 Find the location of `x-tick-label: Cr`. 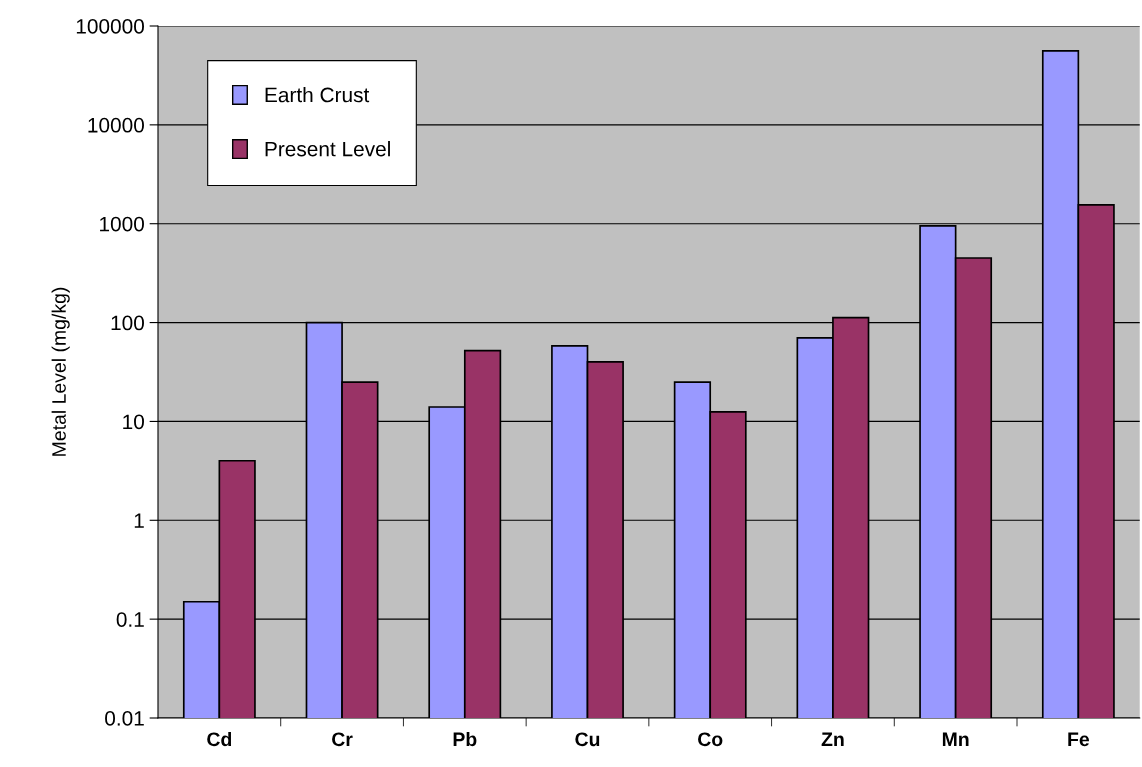

x-tick-label: Cr is located at coordinates (342, 739).